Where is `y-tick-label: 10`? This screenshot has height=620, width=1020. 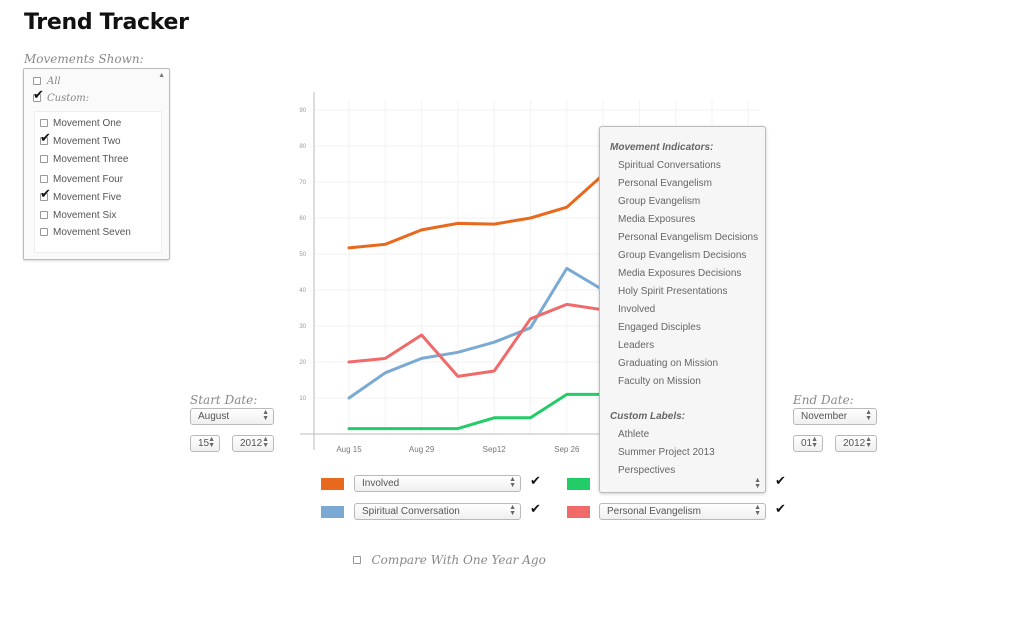
y-tick-label: 10 is located at coordinates (302, 399).